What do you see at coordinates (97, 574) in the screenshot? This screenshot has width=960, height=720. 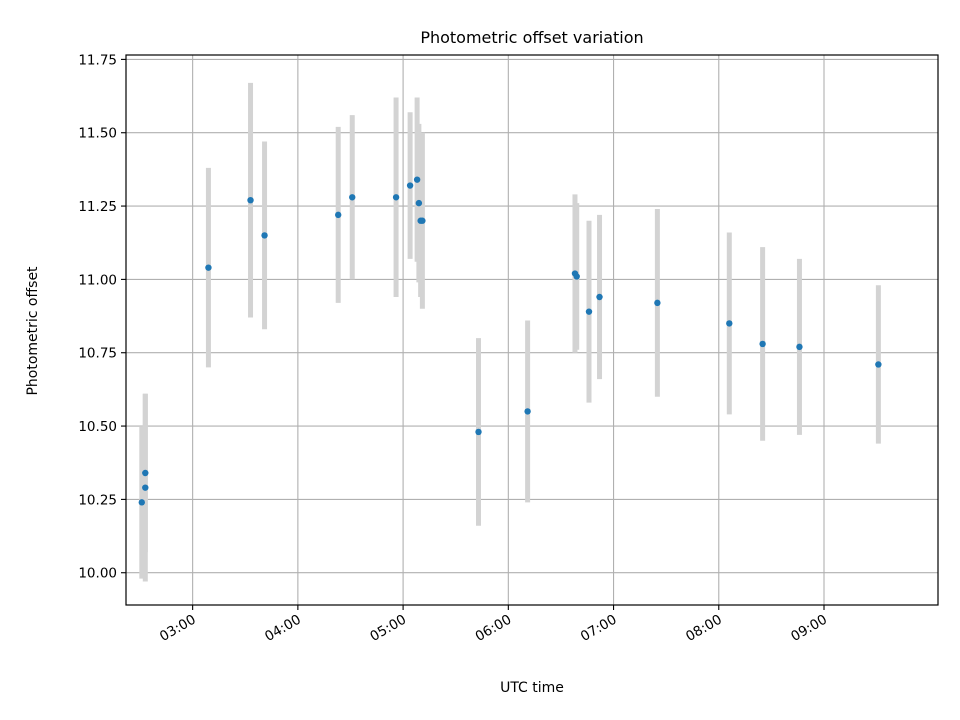 I see `y-tick-label: 10.00` at bounding box center [97, 574].